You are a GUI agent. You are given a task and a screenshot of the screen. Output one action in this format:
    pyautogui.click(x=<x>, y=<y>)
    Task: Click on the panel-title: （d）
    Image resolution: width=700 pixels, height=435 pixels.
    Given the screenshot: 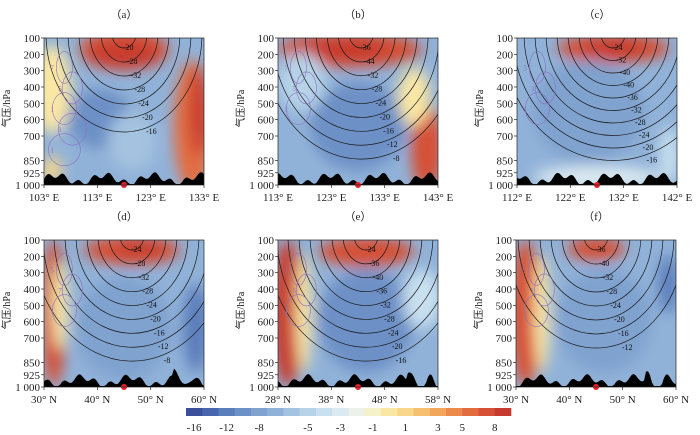 What is the action you would take?
    pyautogui.click(x=124, y=216)
    